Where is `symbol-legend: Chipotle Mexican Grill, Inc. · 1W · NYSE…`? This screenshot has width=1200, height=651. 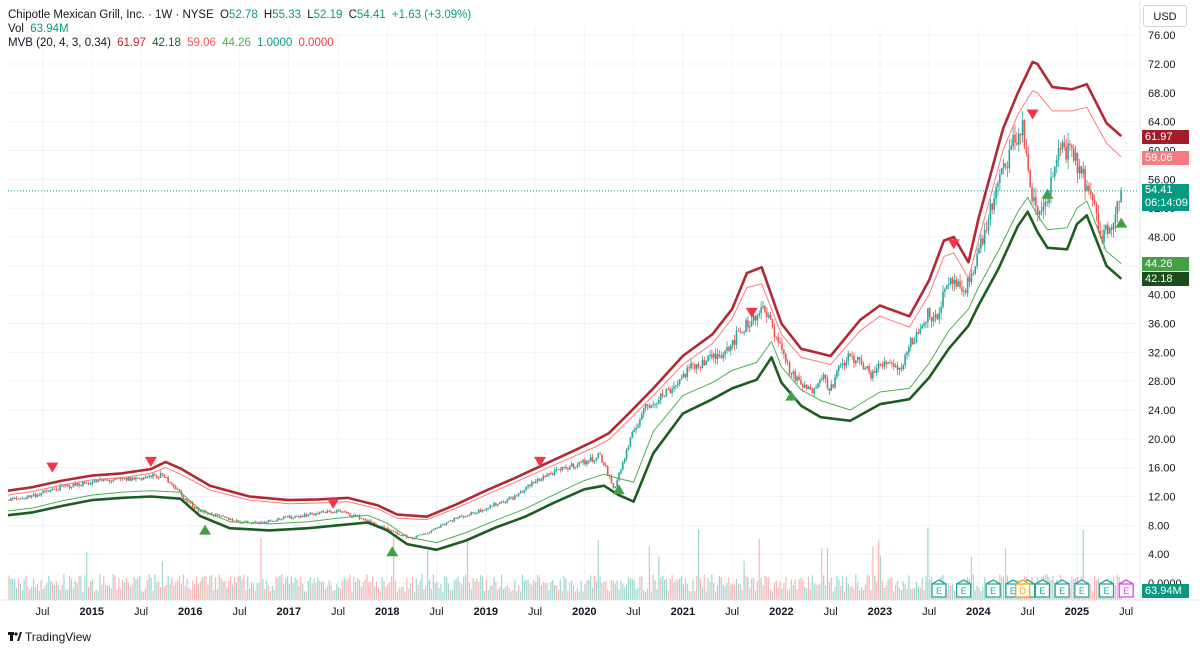 symbol-legend: Chipotle Mexican Grill, Inc. · 1W · NYSE… is located at coordinates (241, 15).